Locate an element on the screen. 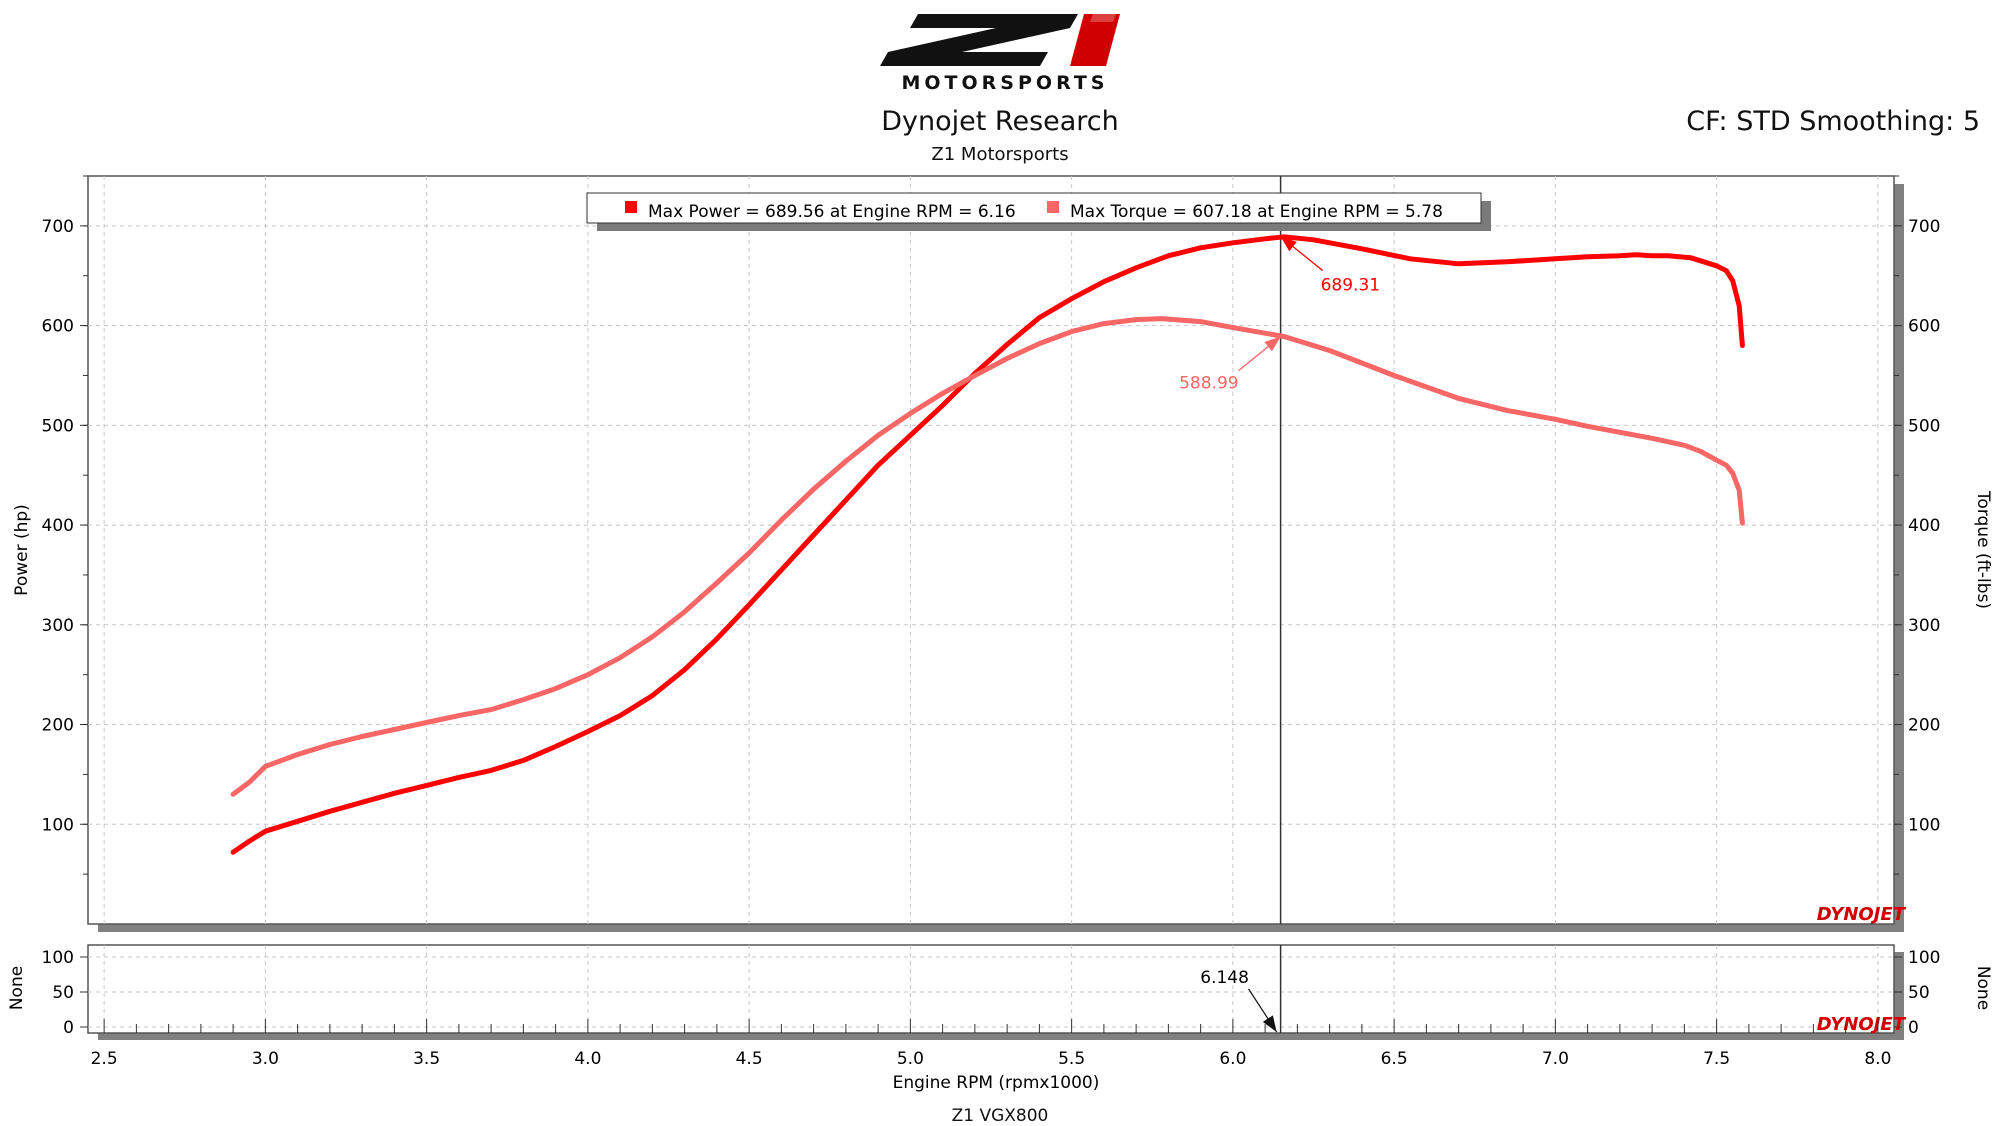 The height and width of the screenshot is (1126, 2000). torque-annotation-label: 588.99 is located at coordinates (1208, 384).